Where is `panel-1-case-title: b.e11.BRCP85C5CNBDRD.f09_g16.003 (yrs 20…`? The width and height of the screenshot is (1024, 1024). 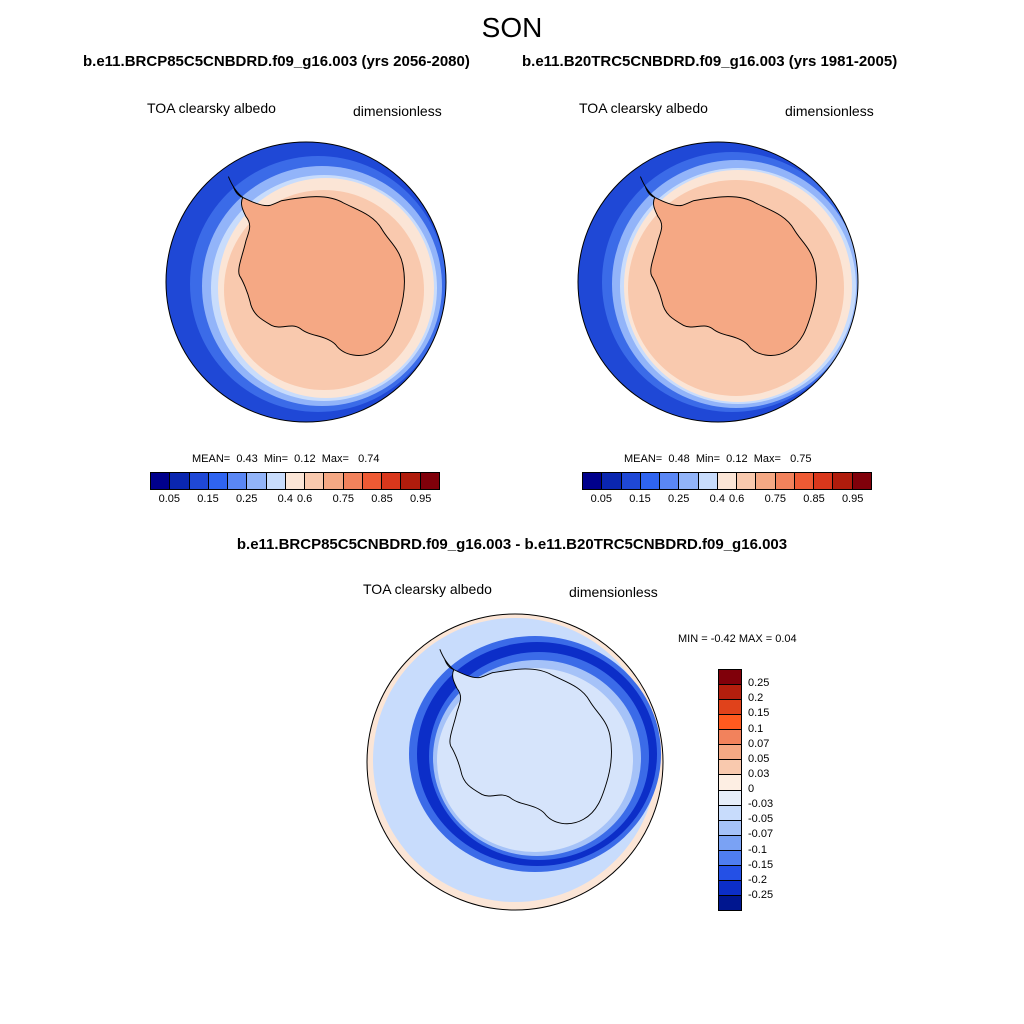 panel-1-case-title: b.e11.BRCP85C5CNBDRD.f09_g16.003 (yrs 20… is located at coordinates (276, 61).